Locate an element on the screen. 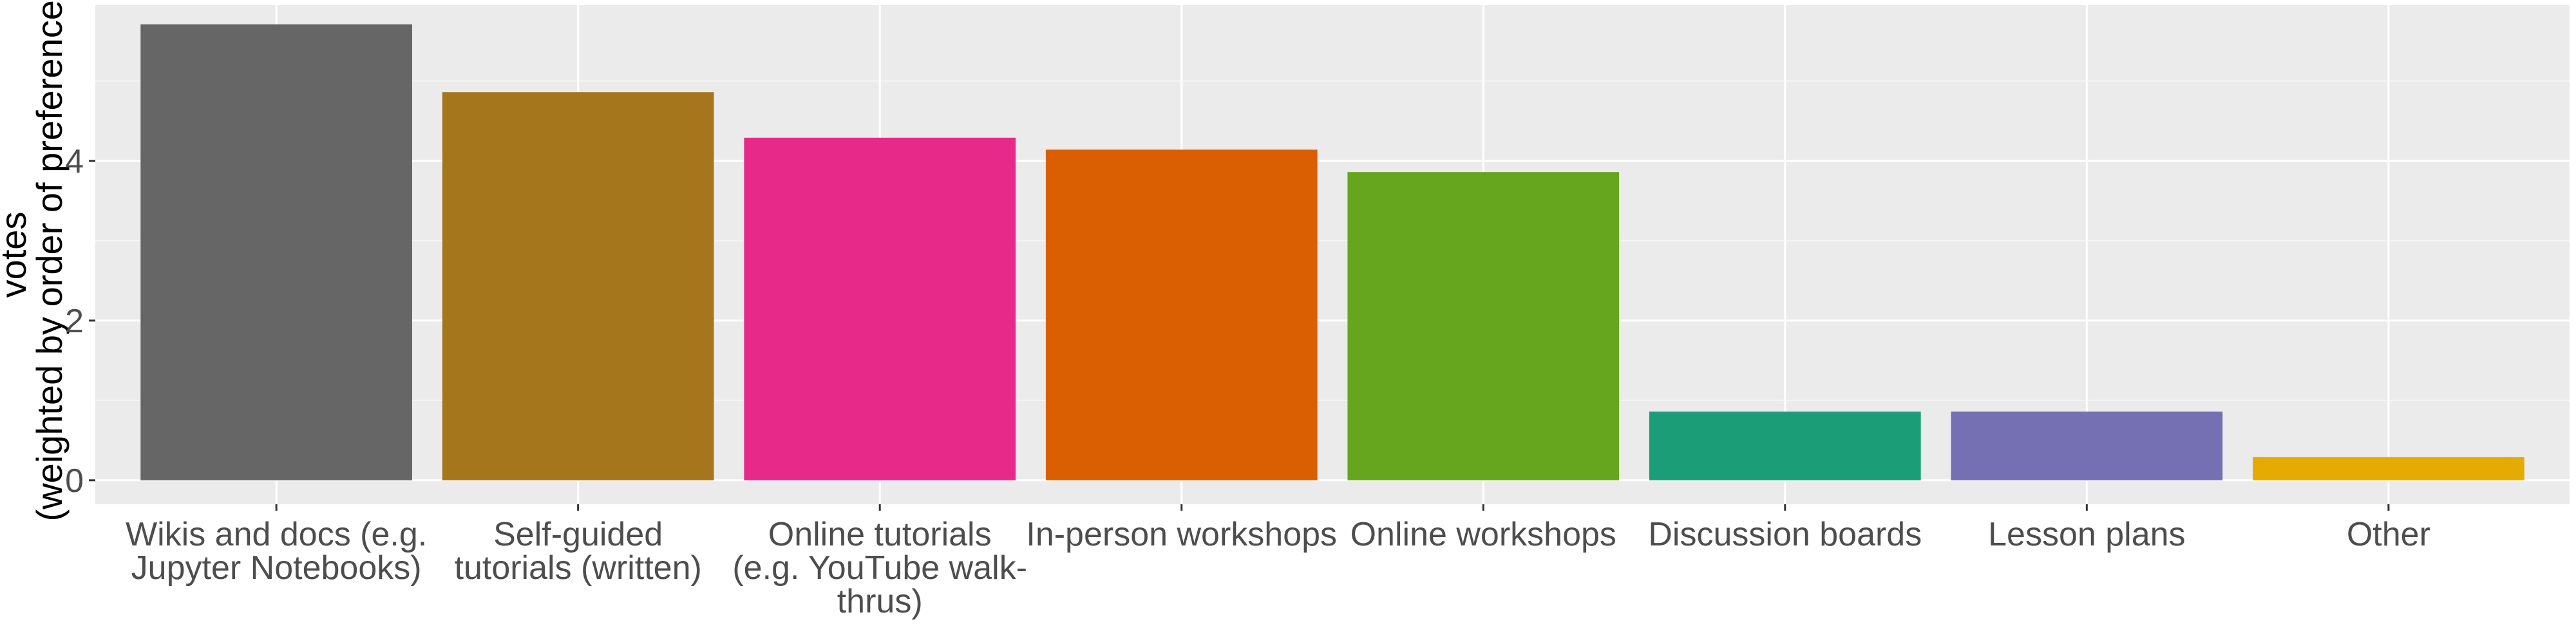 The height and width of the screenshot is (644, 2576). x-tick-label: Other is located at coordinates (2388, 534).